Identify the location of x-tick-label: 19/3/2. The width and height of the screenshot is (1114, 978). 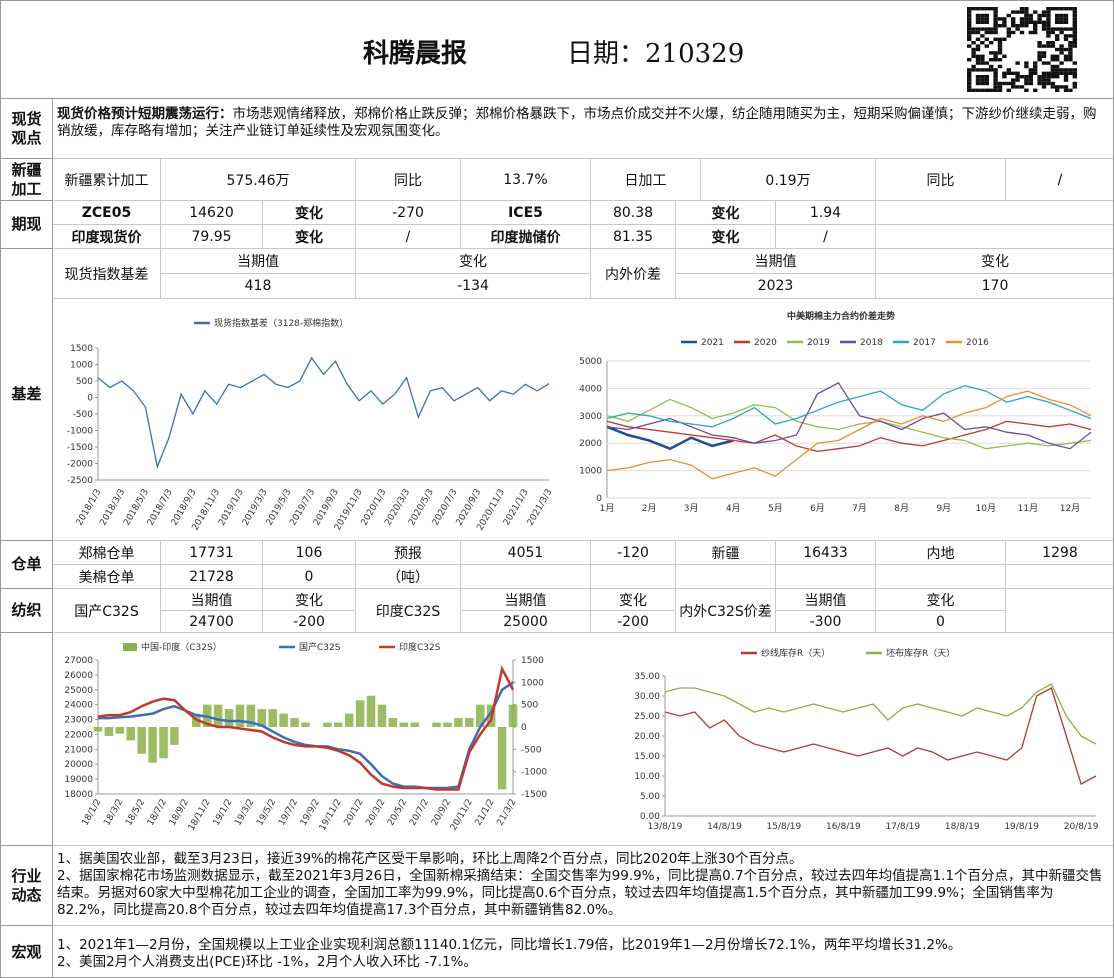
(244, 813).